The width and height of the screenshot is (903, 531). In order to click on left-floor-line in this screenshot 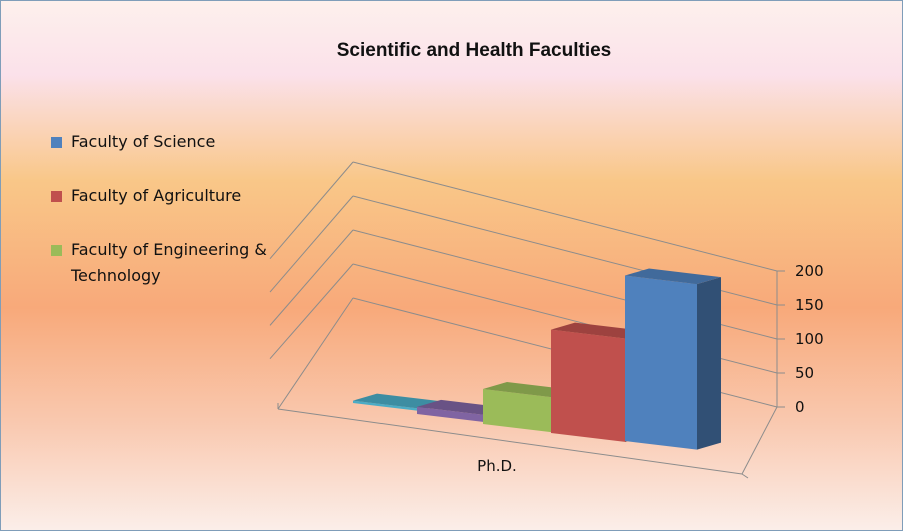, I will do `click(315, 353)`.